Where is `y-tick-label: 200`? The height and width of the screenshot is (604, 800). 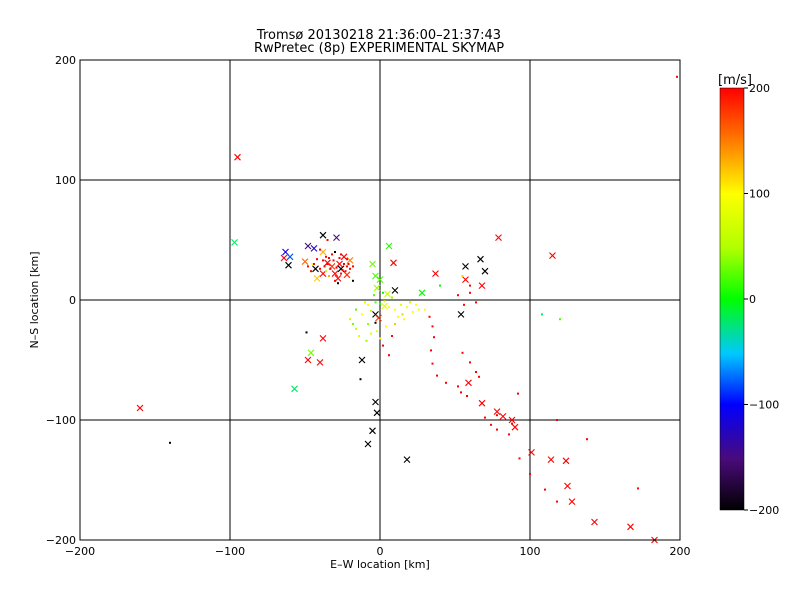
y-tick-label: 200 is located at coordinates (65, 60).